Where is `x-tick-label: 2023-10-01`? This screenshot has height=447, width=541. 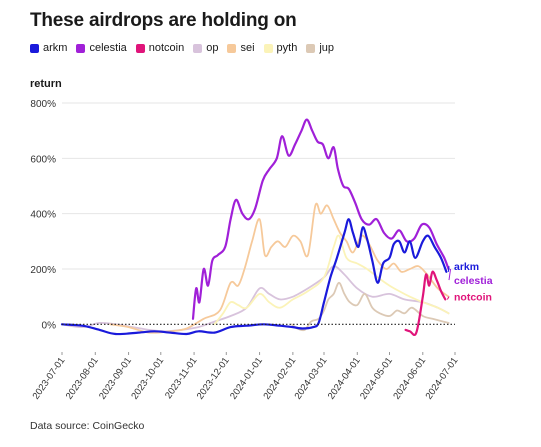
x-tick-label: 2023-10-01 is located at coordinates (147, 378).